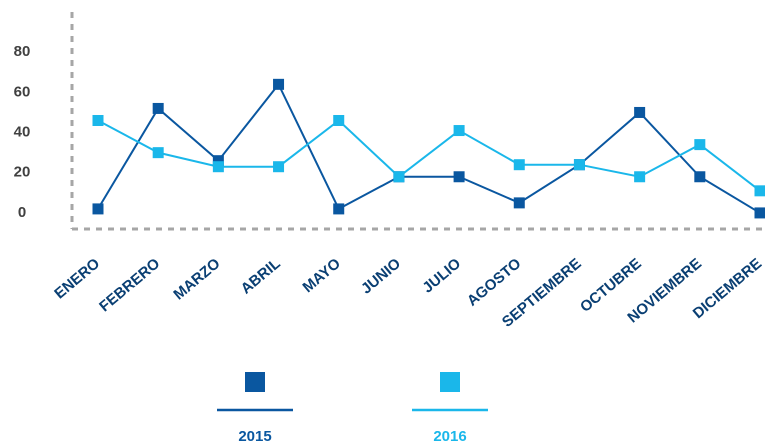 Image resolution: width=765 pixels, height=445 pixels. Describe the element at coordinates (196, 279) in the screenshot. I see `x-tick-label: MARZO` at that location.